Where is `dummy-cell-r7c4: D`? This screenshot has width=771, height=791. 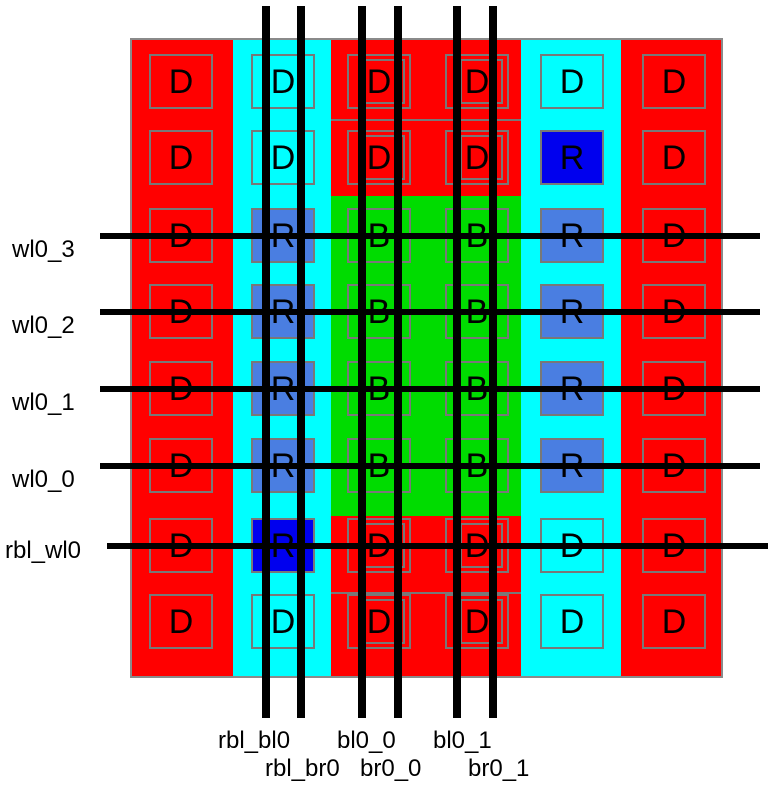 dummy-cell-r7c4: D is located at coordinates (572, 621).